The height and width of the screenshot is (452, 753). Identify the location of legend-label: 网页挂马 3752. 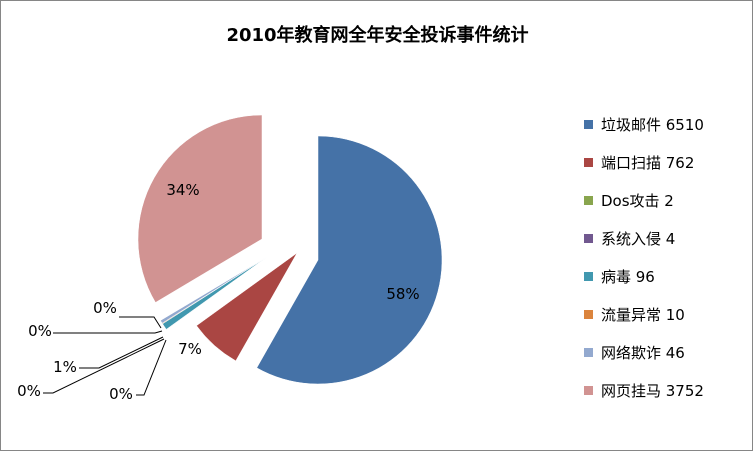
(652, 390).